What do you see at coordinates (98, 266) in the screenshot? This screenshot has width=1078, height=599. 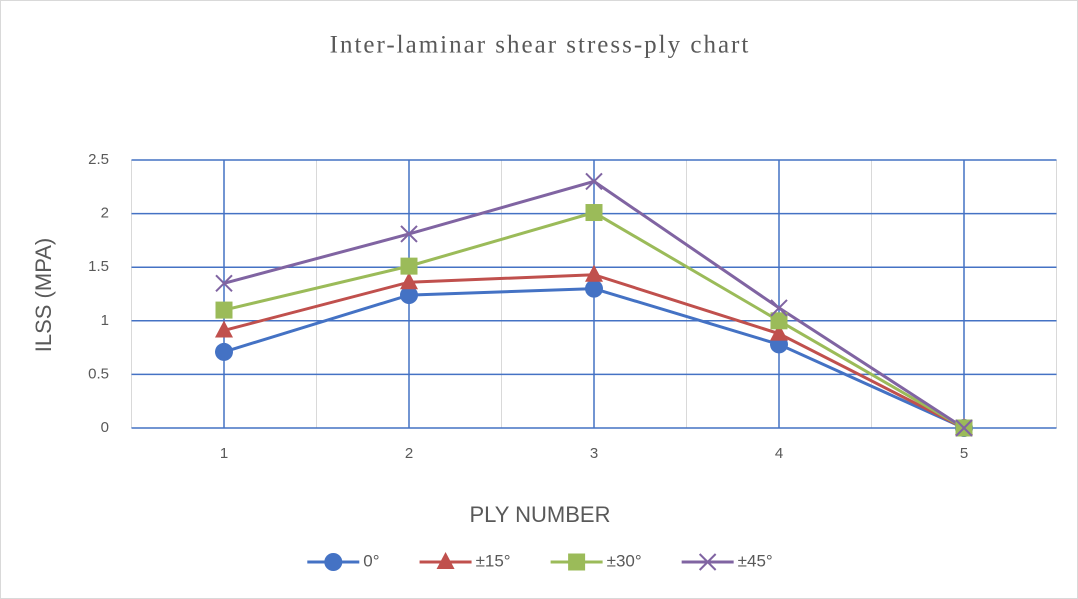 I see `y-tick-label: 1.5` at bounding box center [98, 266].